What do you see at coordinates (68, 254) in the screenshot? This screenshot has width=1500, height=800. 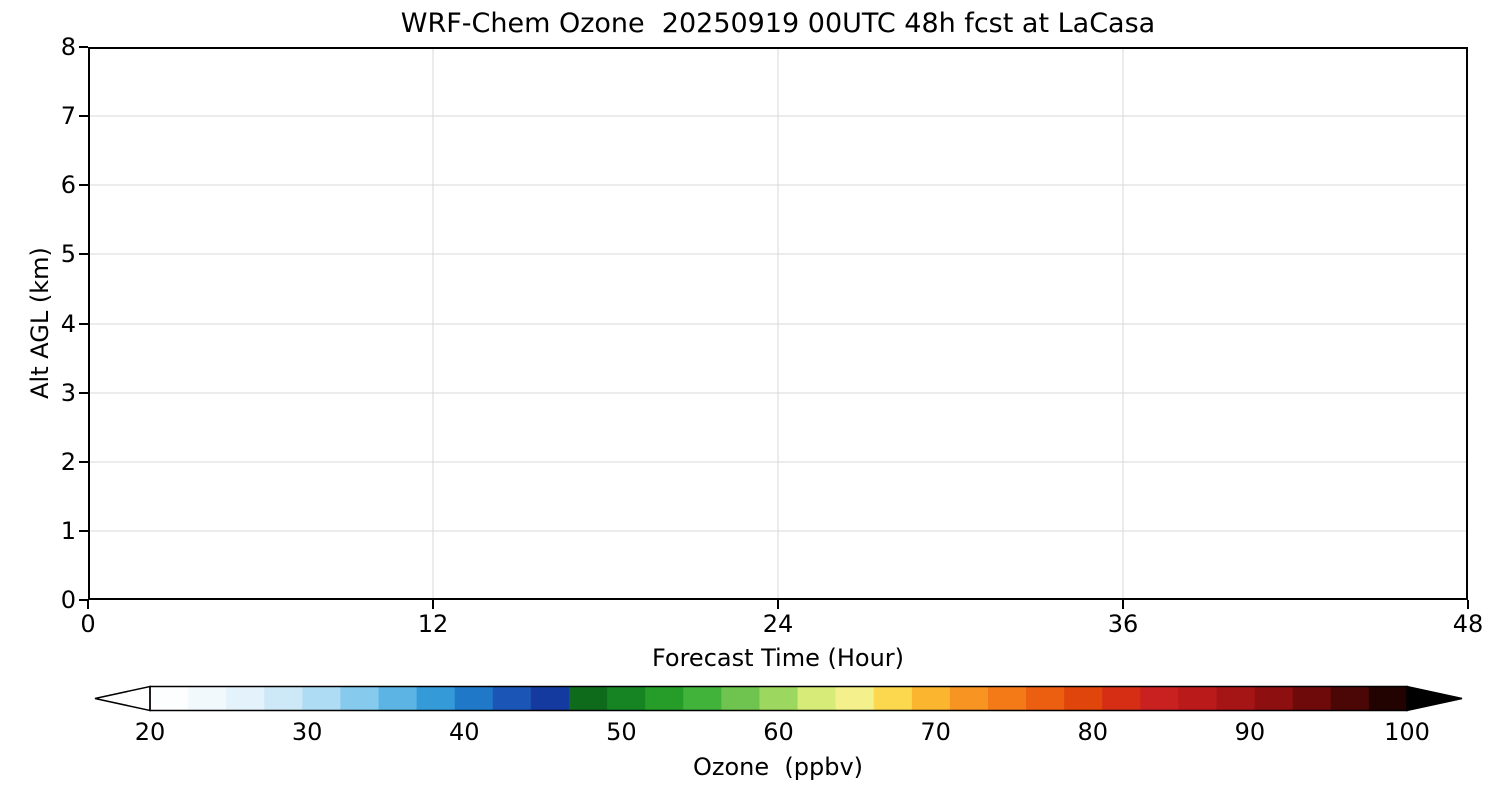 I see `y-tick-label: 5` at bounding box center [68, 254].